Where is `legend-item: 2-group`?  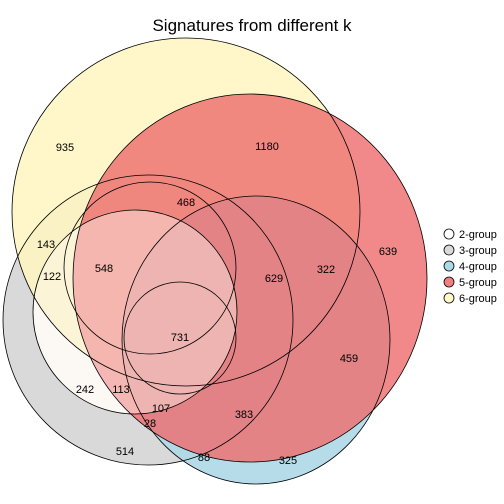 legend-item: 2-group is located at coordinates (470, 234).